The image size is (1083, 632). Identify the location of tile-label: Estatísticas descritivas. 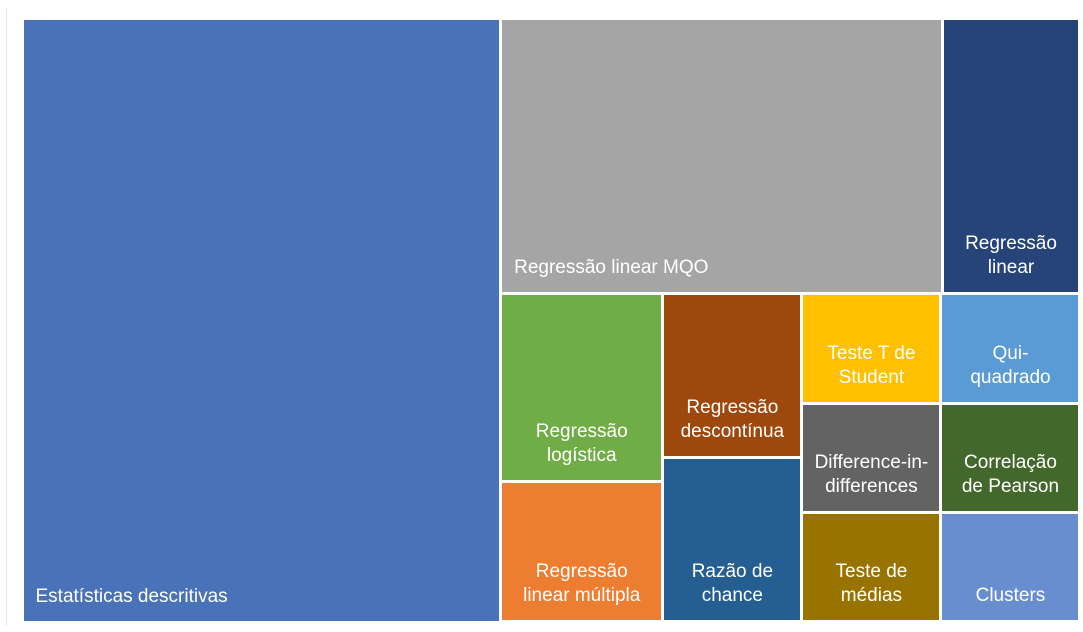
(131, 596).